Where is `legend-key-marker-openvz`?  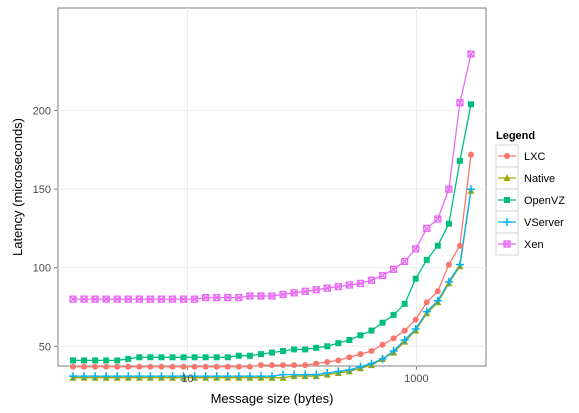 legend-key-marker-openvz is located at coordinates (507, 200).